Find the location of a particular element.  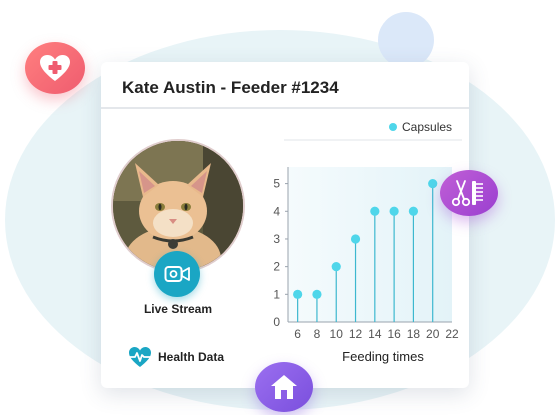

x-tick-label: 6 is located at coordinates (297, 334).